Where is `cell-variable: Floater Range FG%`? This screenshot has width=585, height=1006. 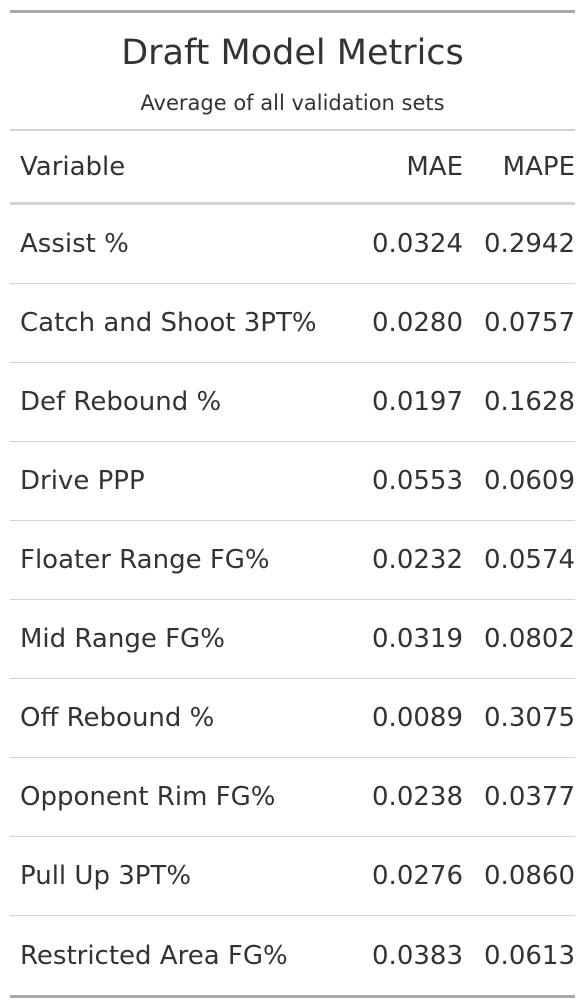
cell-variable: Floater Range FG% is located at coordinates (145, 560).